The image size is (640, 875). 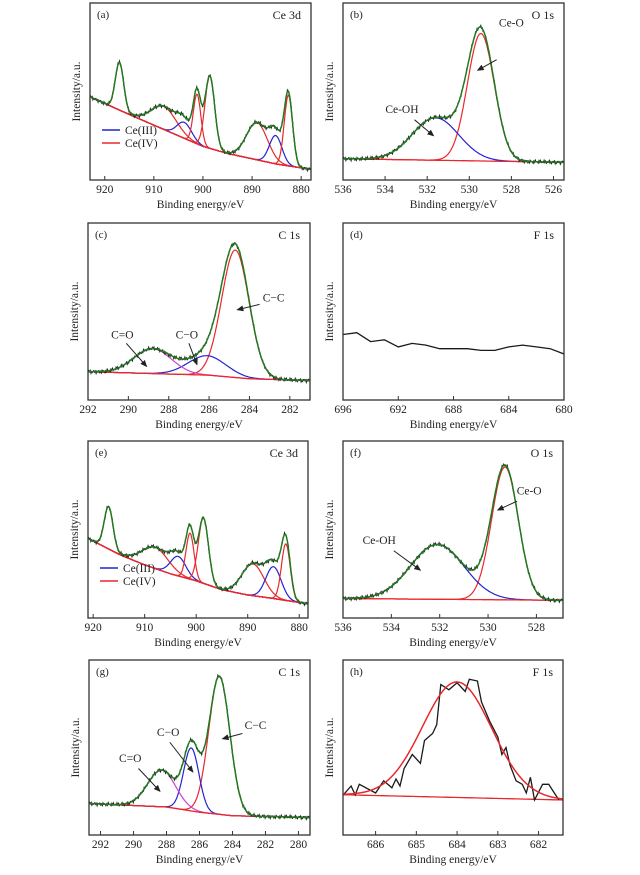 I want to click on x-tick-label: 280, so click(x=299, y=845).